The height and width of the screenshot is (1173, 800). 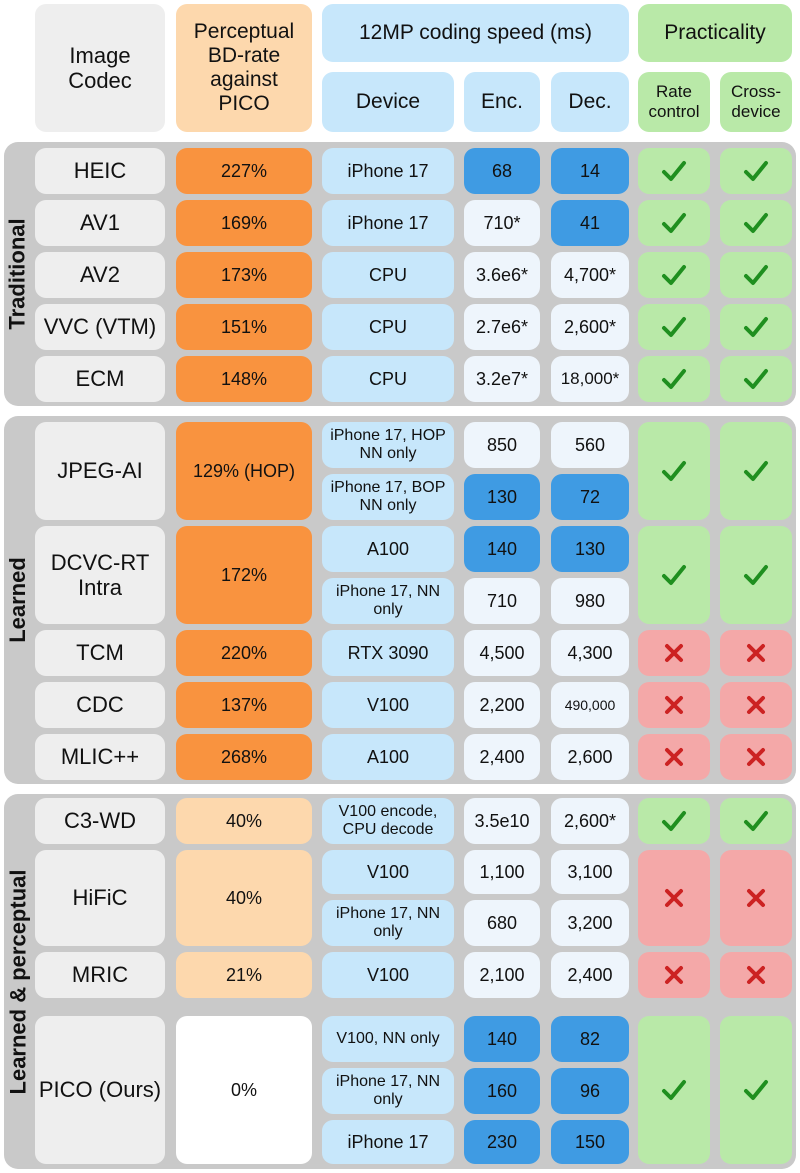 I want to click on header-enc: Enc., so click(x=502, y=102).